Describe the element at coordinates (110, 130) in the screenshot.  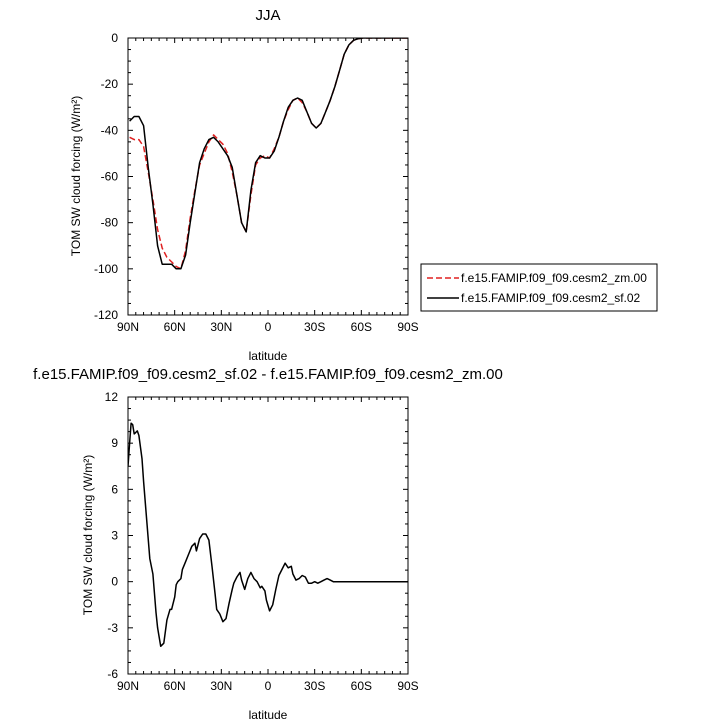
I see `y-tick-label: -40` at that location.